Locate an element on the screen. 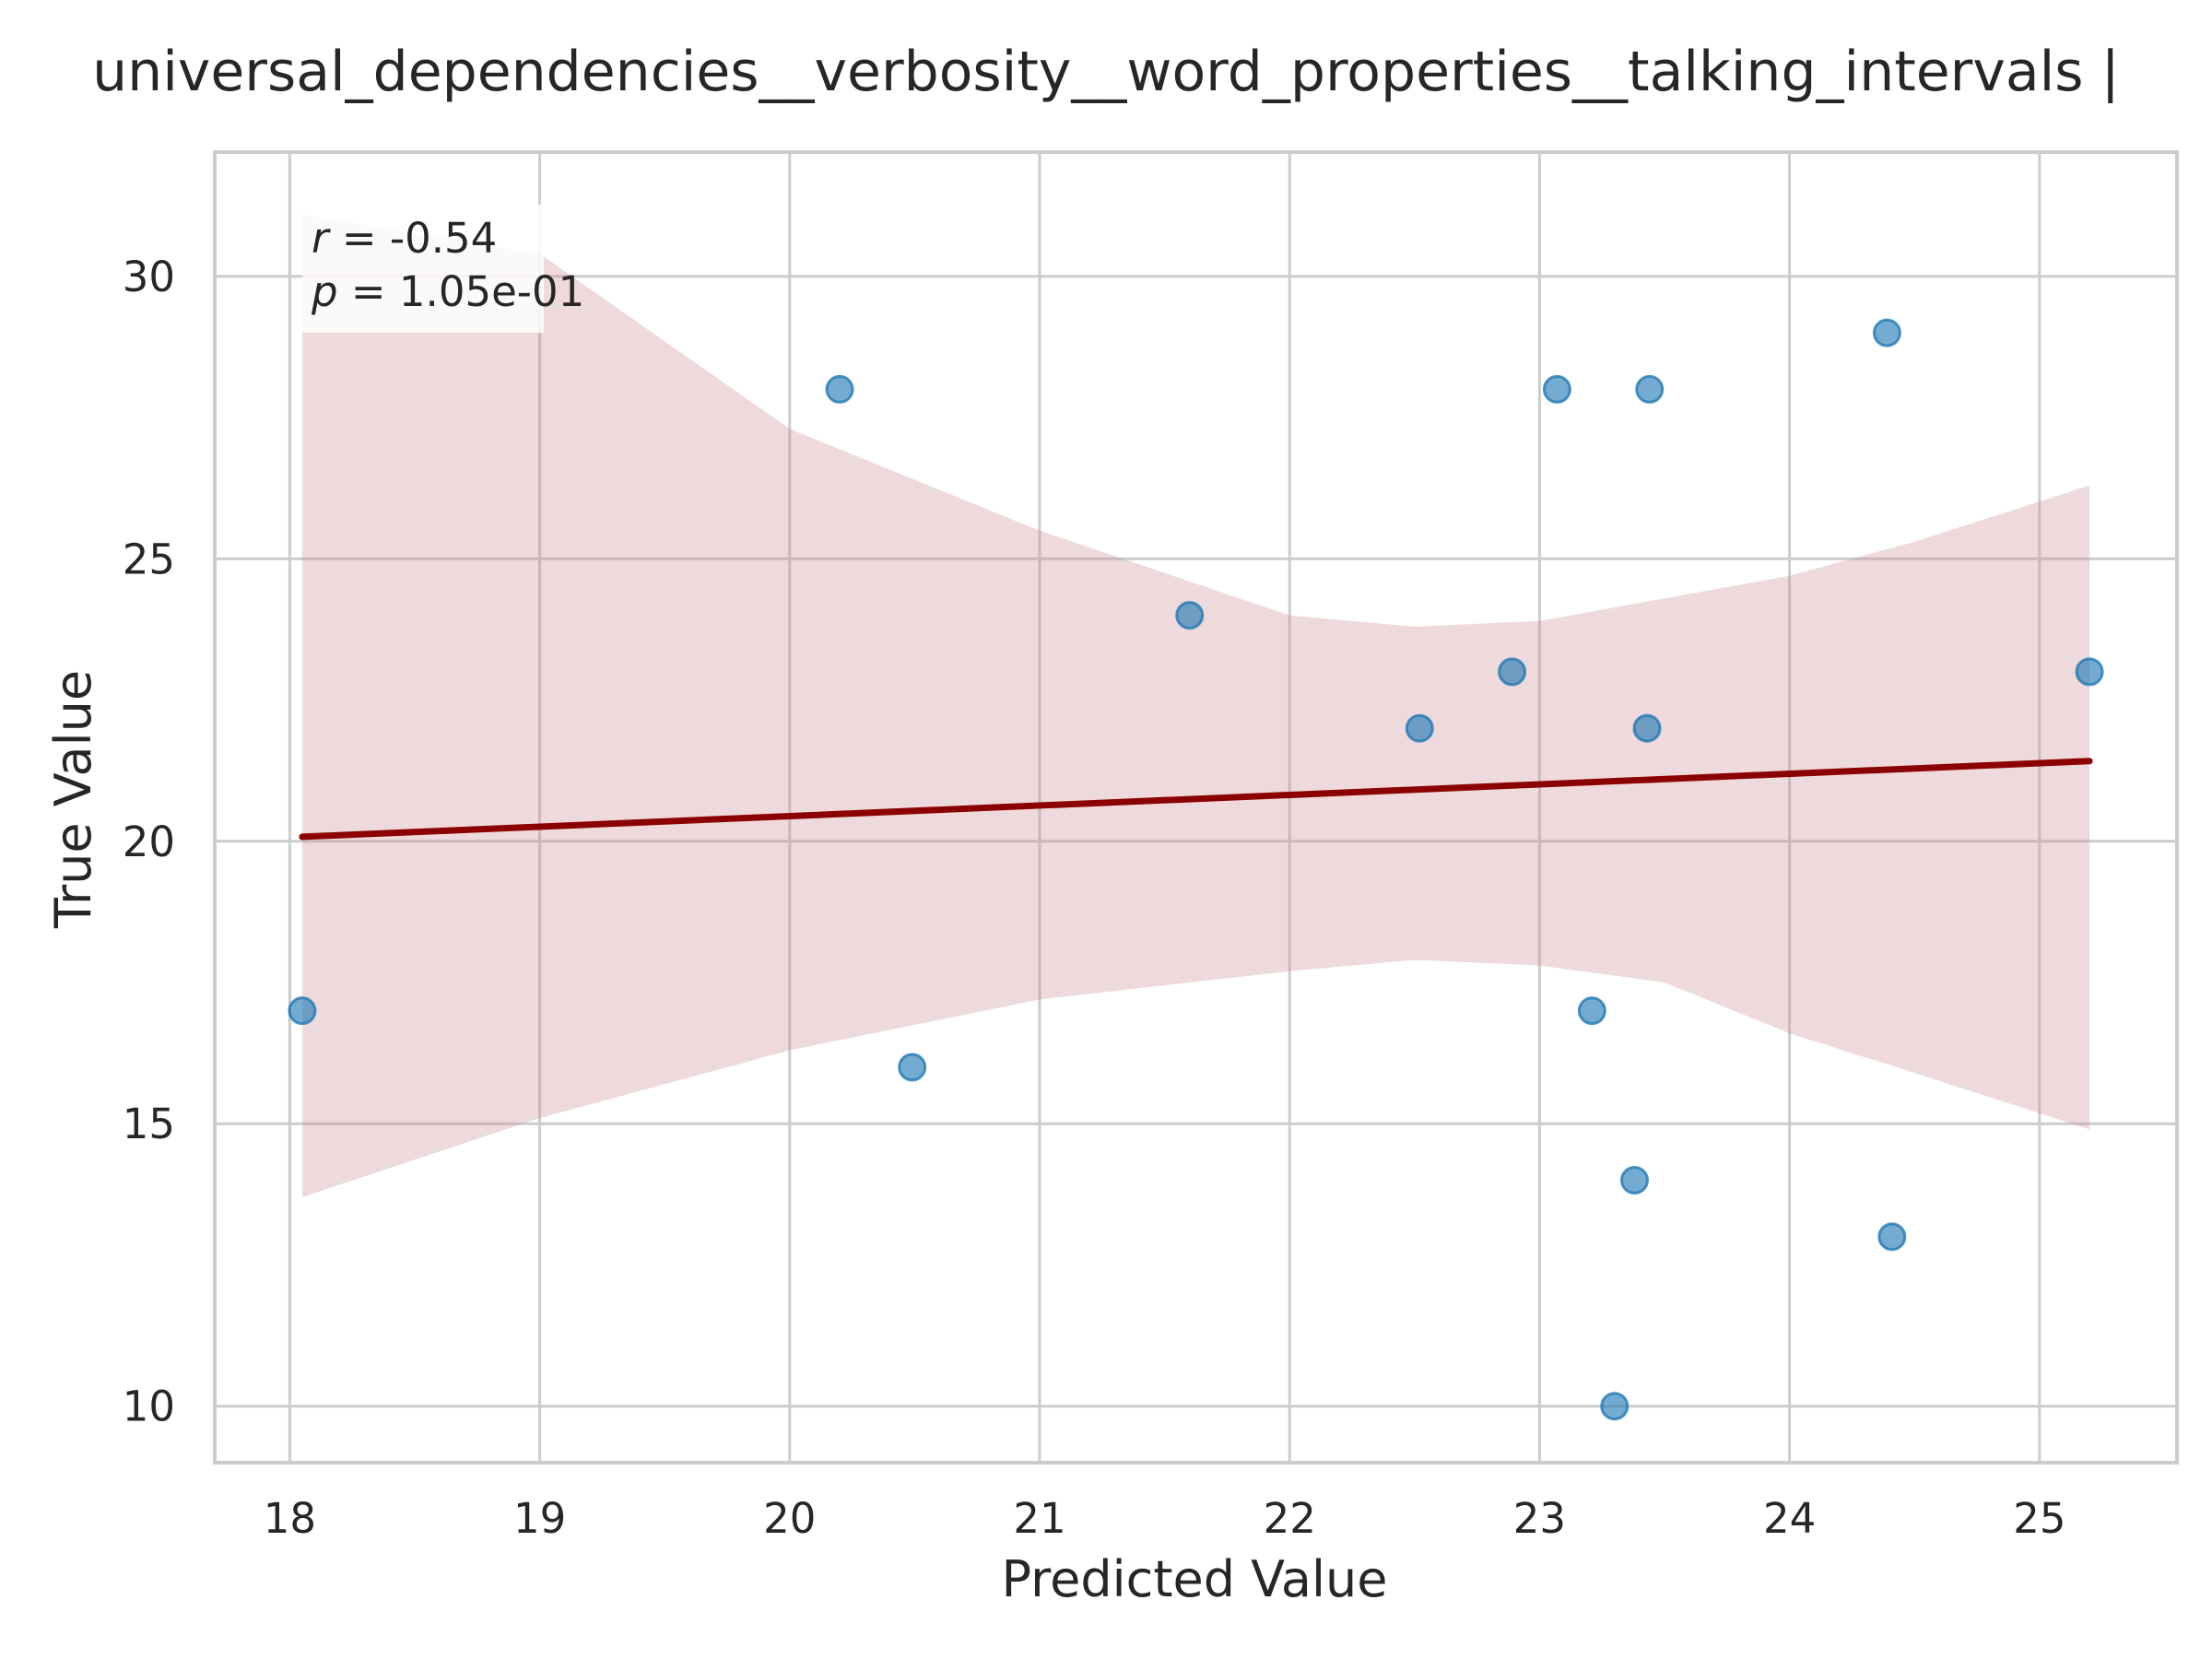 This screenshot has height=1659, width=2212. x-tick-label: 24 is located at coordinates (1789, 1518).